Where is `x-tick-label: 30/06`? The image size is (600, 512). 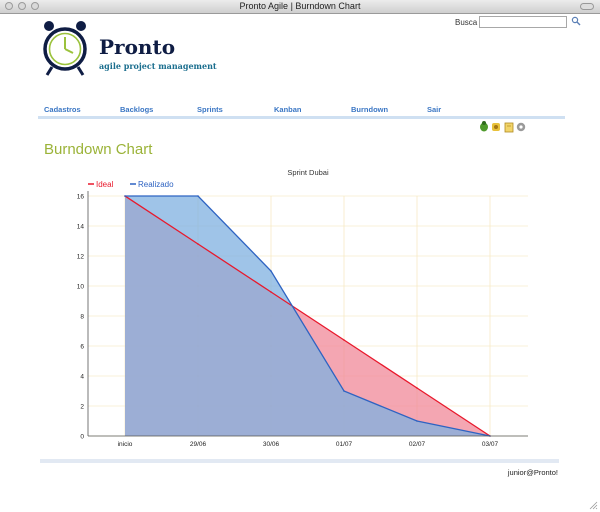 x-tick-label: 30/06 is located at coordinates (271, 444).